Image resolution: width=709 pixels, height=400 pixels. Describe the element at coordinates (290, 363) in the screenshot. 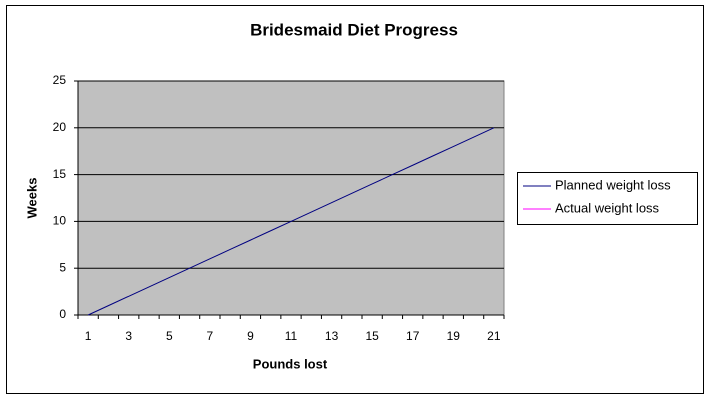

I see `x-axis-label: Pounds lost` at that location.